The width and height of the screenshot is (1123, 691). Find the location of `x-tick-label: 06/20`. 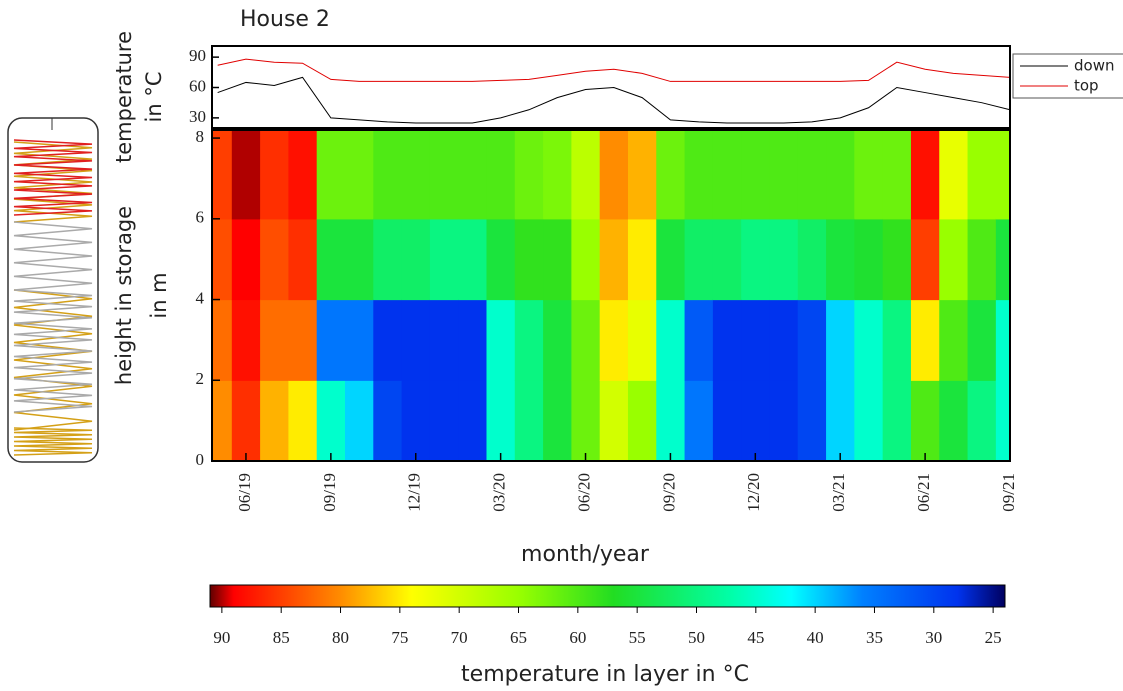

x-tick-label: 06/20 is located at coordinates (583, 492).